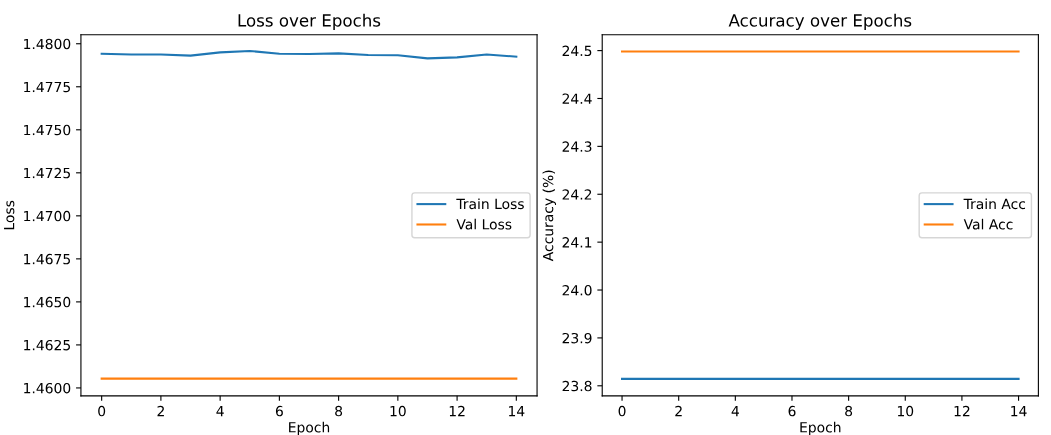  Describe the element at coordinates (47, 302) in the screenshot. I see `y-tick-label: 1.4650` at that location.